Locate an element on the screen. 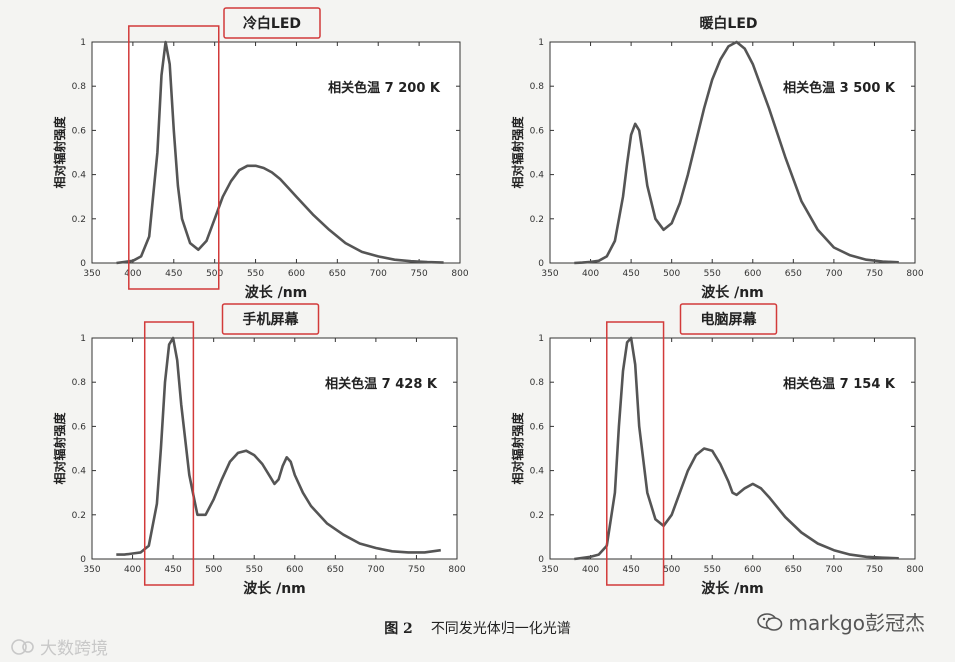 Image resolution: width=955 pixels, height=662 pixels. chart-title: 电脑屏幕 is located at coordinates (729, 319).